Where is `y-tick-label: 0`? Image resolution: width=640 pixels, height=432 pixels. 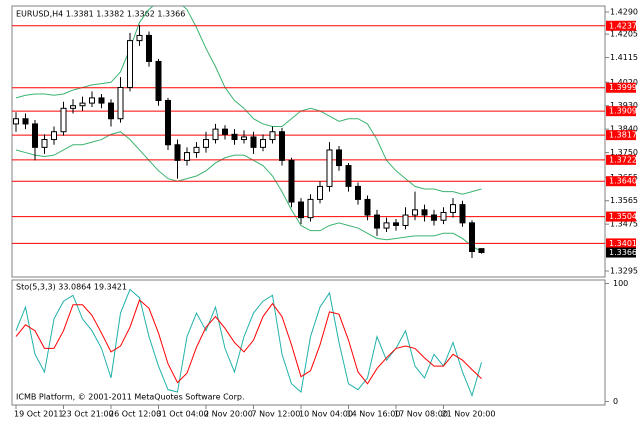 y-tick-label: 0 is located at coordinates (615, 401).